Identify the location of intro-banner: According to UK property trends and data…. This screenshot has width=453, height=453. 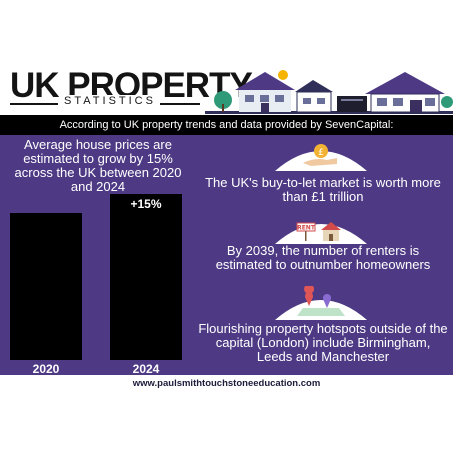
(226, 125).